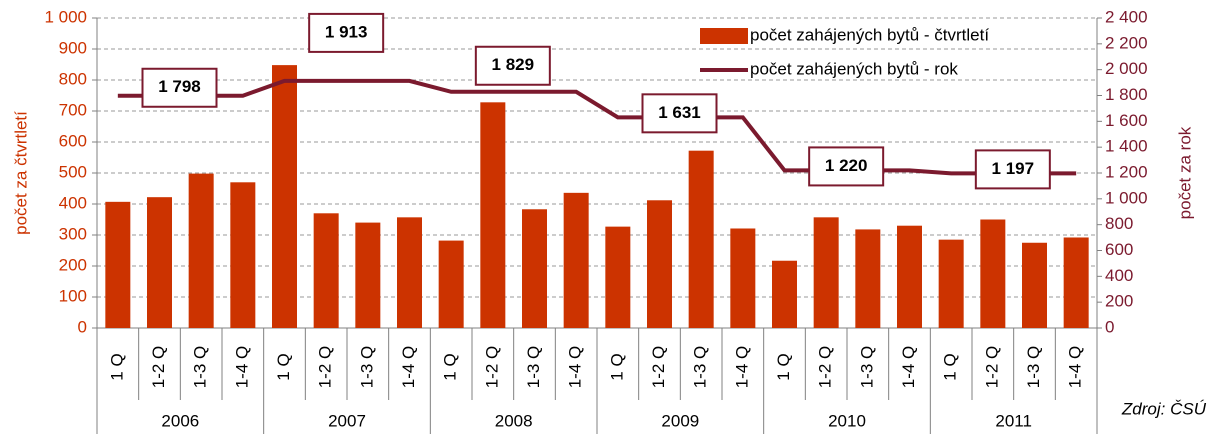 This screenshot has width=1209, height=434. I want to click on year-label: 2007, so click(347, 420).